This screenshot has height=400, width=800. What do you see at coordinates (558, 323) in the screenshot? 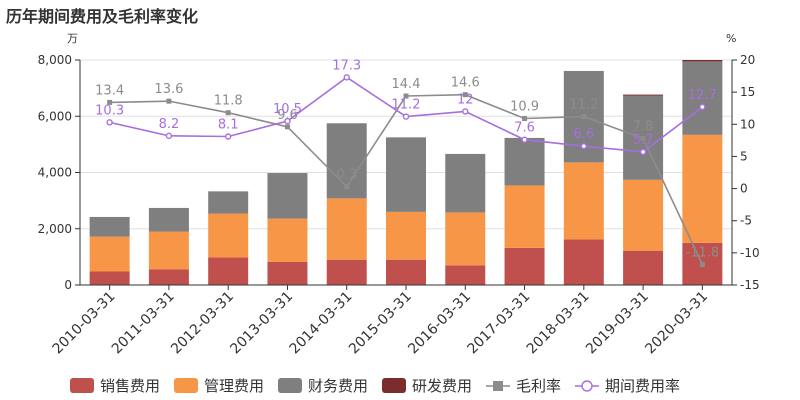
I see `x-tick-label: 2018-03-31` at bounding box center [558, 323].